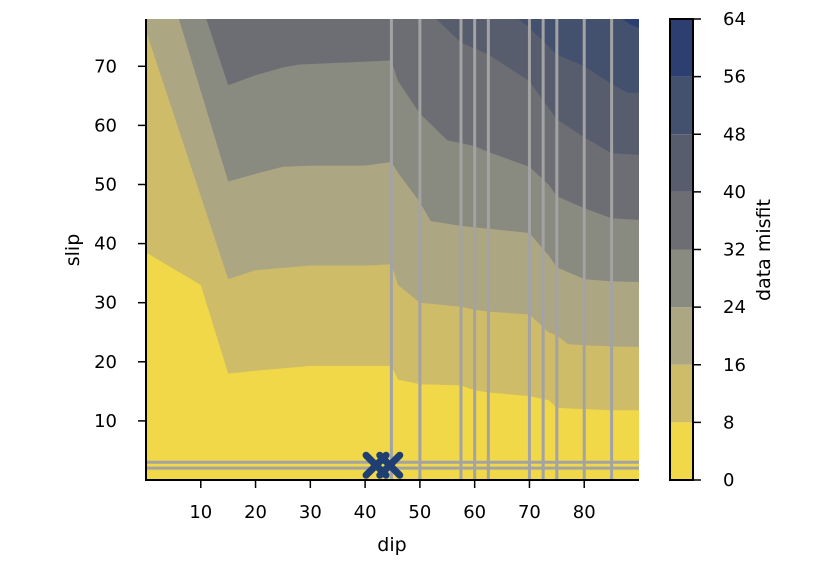 This screenshot has height=584, width=826. What do you see at coordinates (734, 134) in the screenshot?
I see `colorbar-tick-label: 48` at bounding box center [734, 134].